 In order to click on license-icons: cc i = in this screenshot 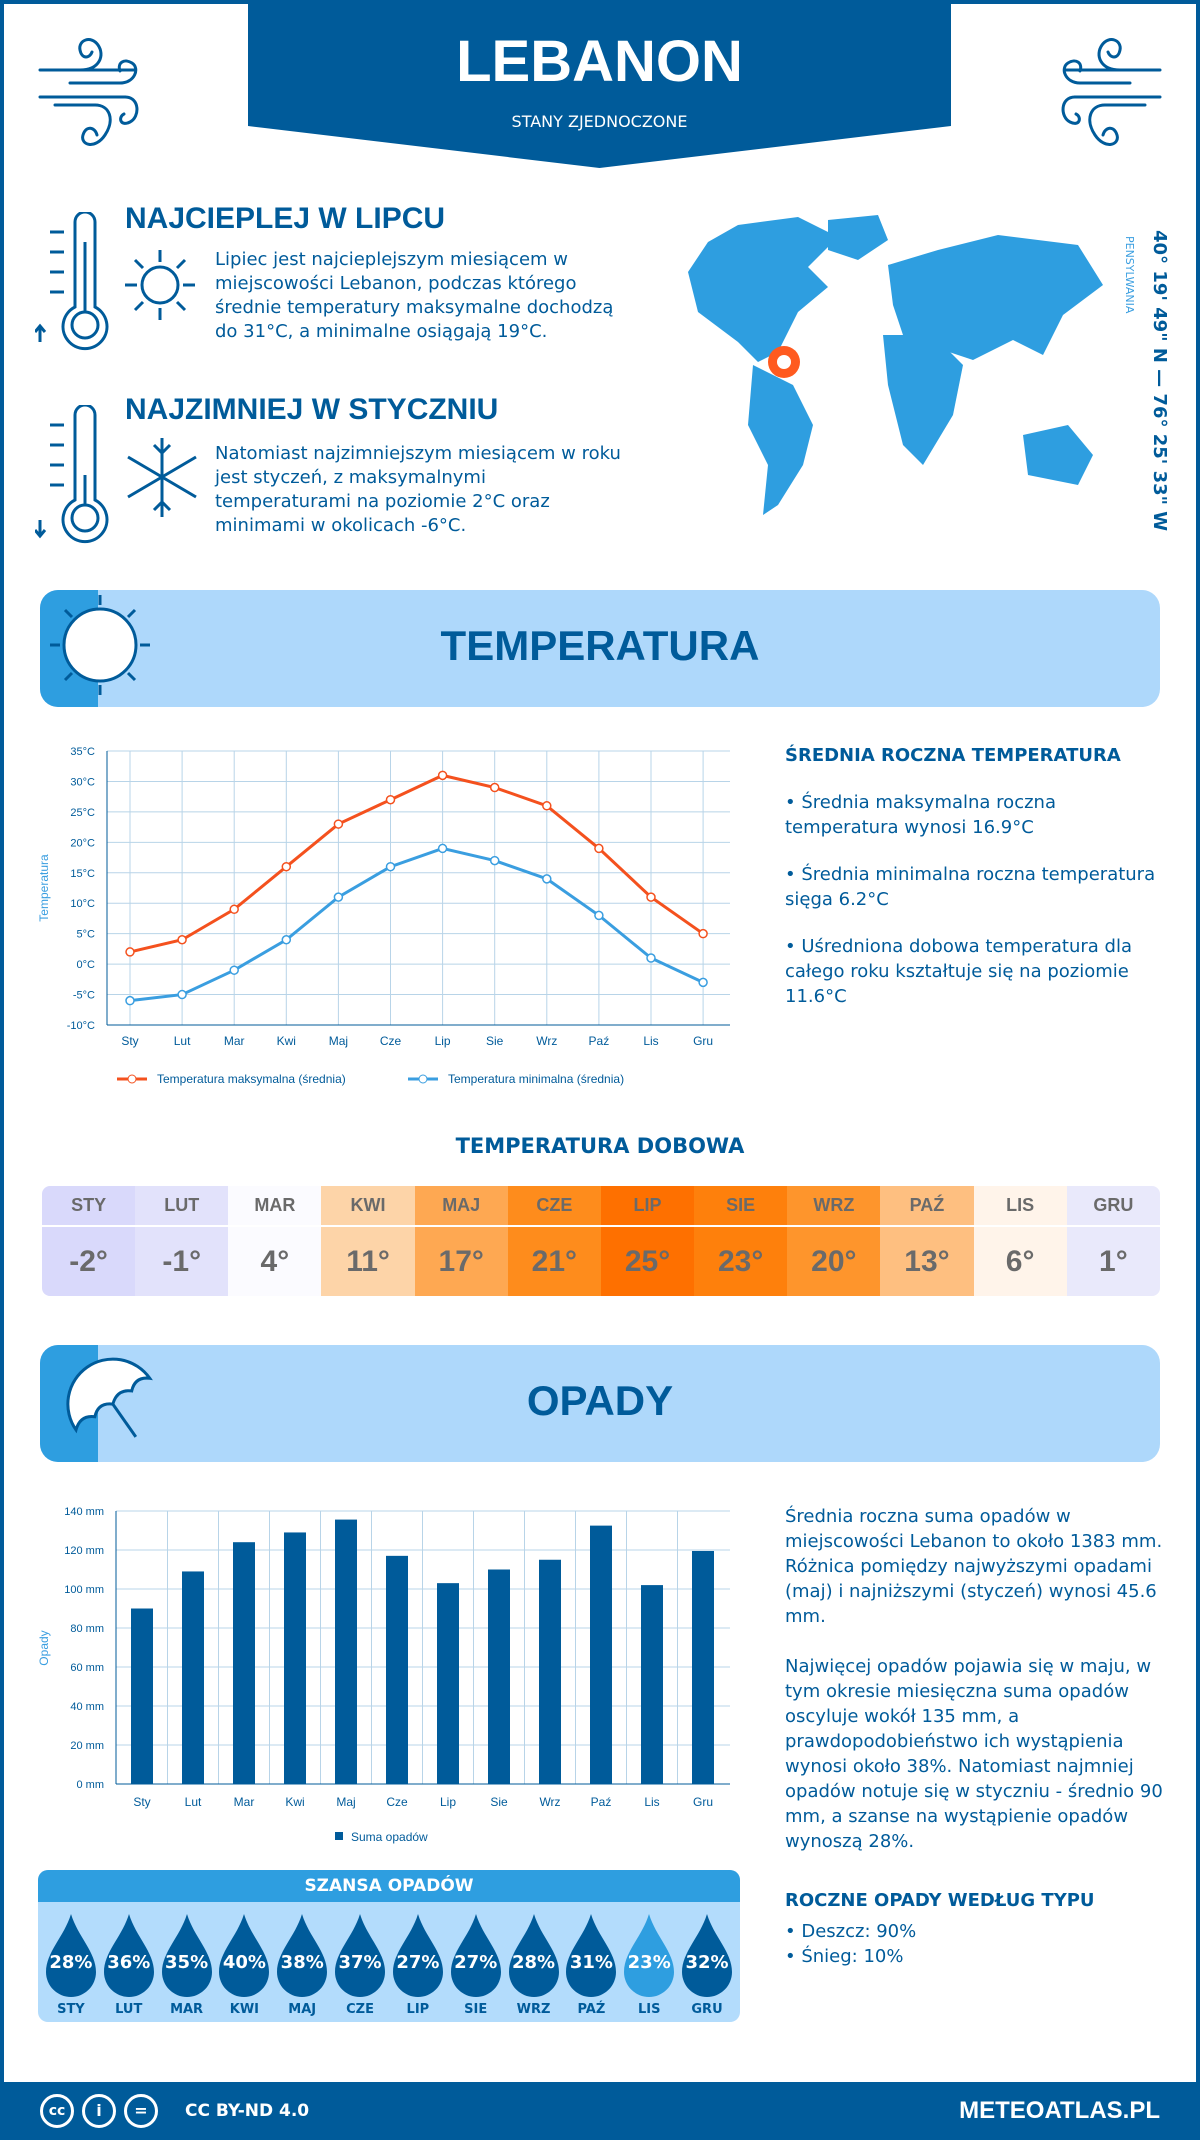, I will do `click(99, 2111)`.